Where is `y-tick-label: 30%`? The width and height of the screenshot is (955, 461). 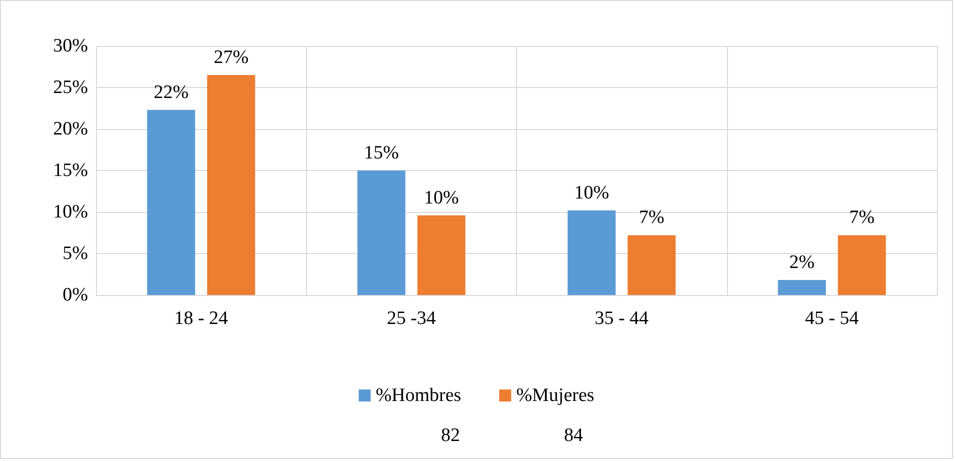
y-tick-label: 30% is located at coordinates (70, 46).